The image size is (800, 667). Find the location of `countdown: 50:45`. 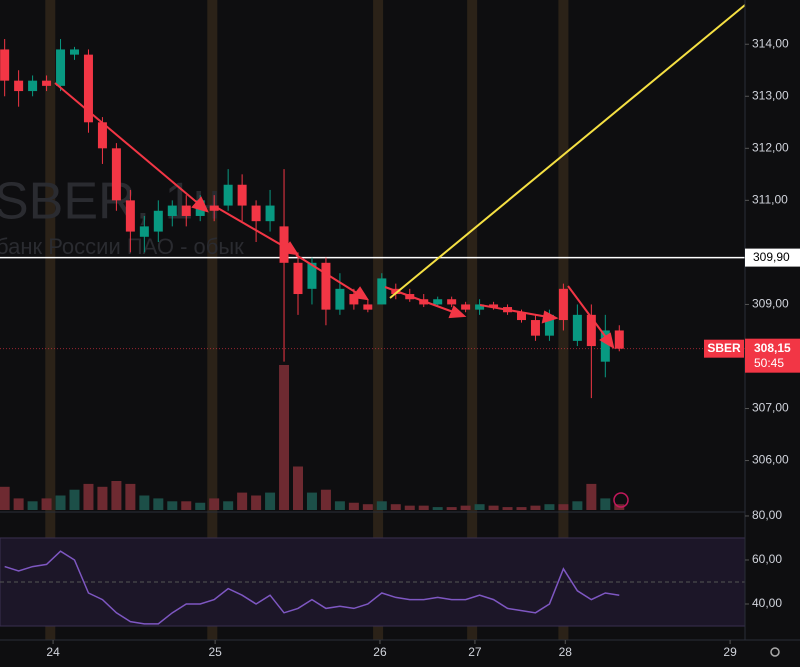

countdown: 50:45 is located at coordinates (769, 363).